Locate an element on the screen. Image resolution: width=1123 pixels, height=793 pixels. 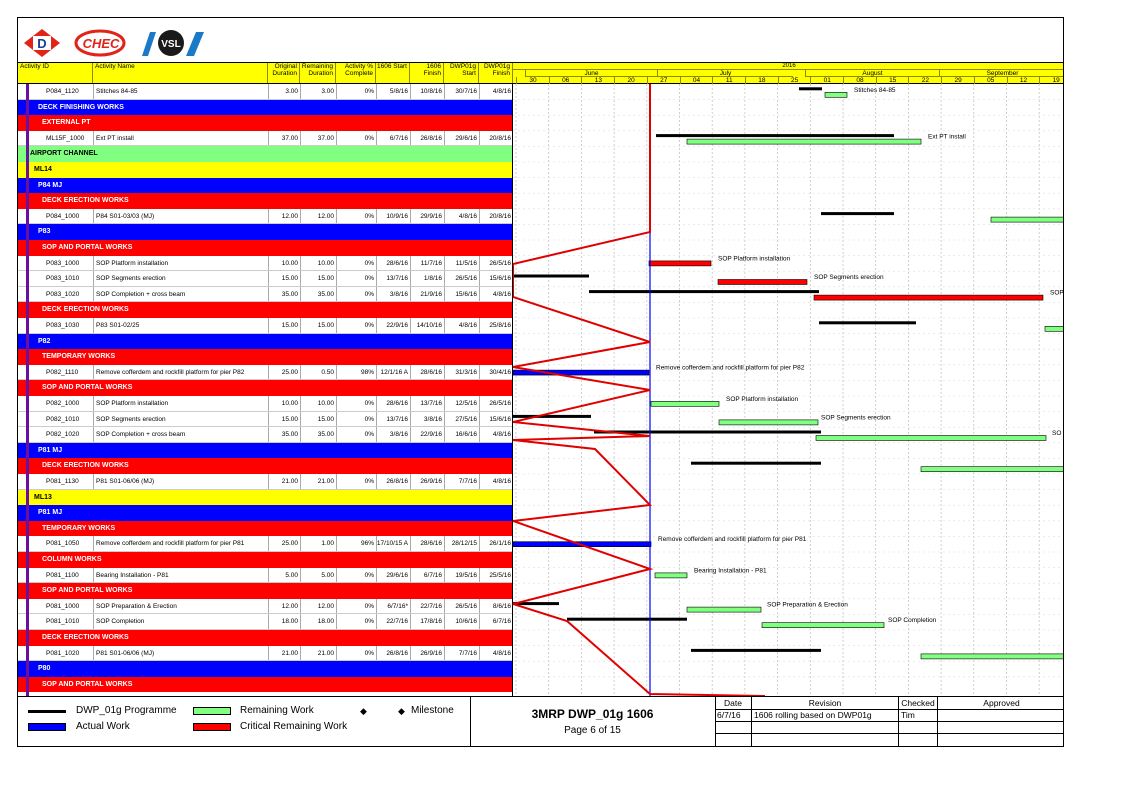
wbs-band: ML14 is located at coordinates (265, 170).